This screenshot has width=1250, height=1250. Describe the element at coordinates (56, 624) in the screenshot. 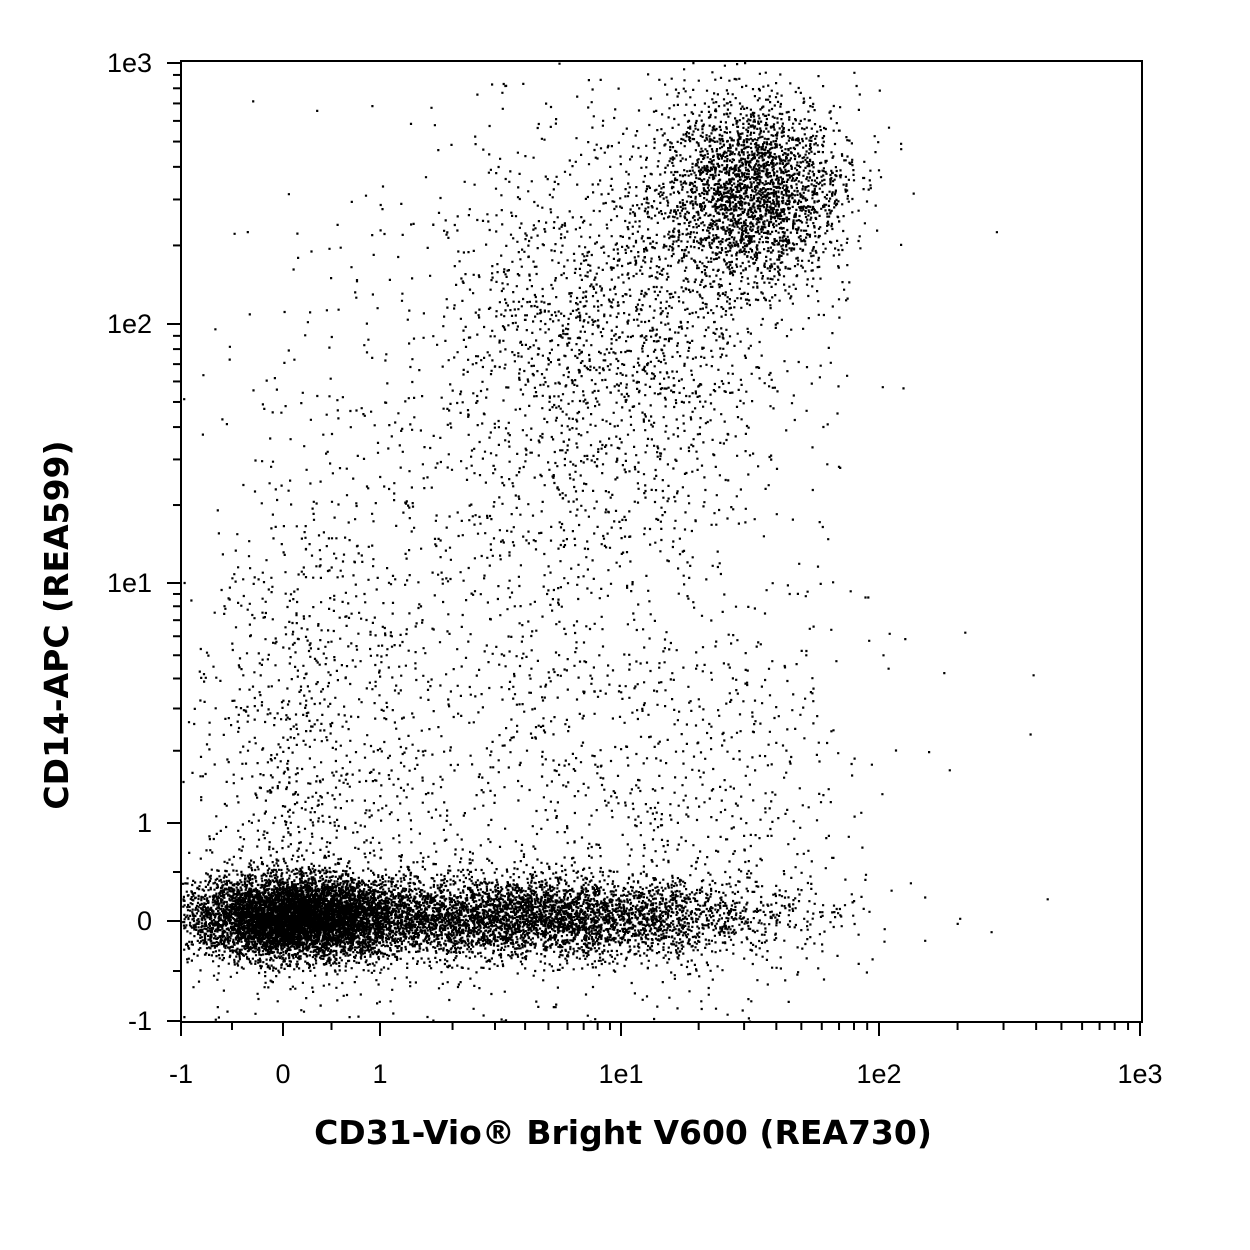

I see `y-axis-title: CD14-APC (REA599)` at that location.